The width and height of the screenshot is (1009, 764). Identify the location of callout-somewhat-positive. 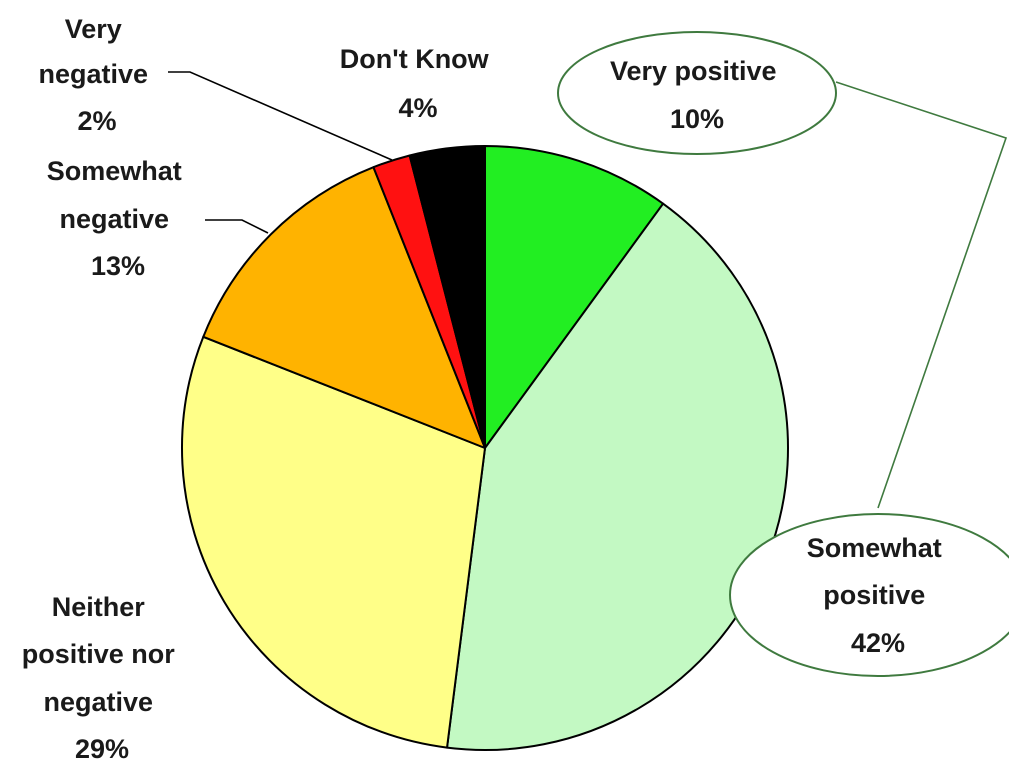
(869, 595).